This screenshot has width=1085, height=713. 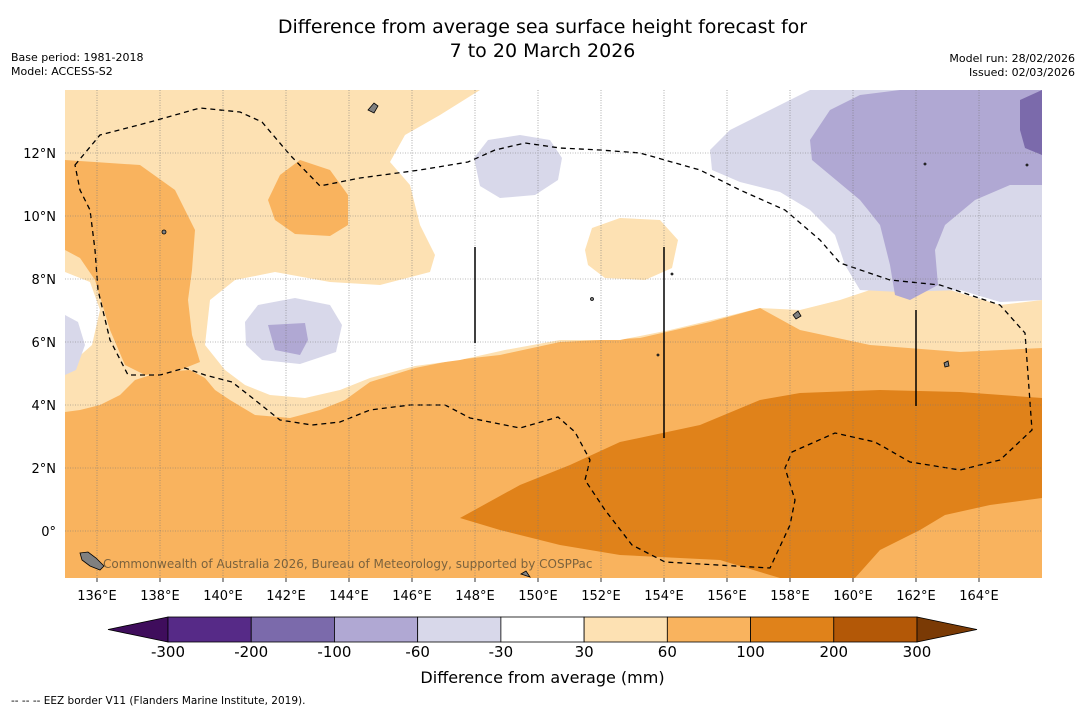 What do you see at coordinates (853, 596) in the screenshot?
I see `lon-label: 160°E` at bounding box center [853, 596].